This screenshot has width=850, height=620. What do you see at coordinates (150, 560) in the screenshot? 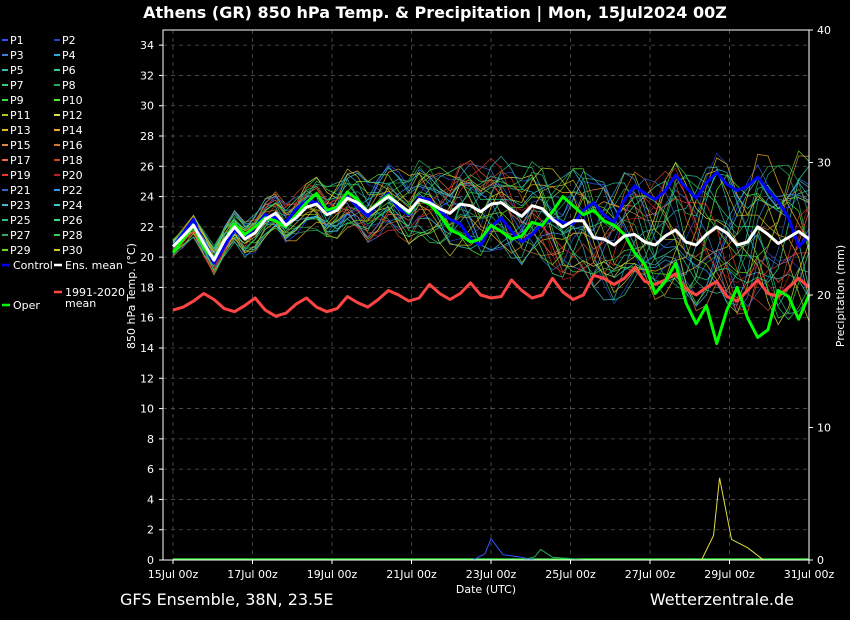
I see `y-tick-label: 0` at bounding box center [150, 560].